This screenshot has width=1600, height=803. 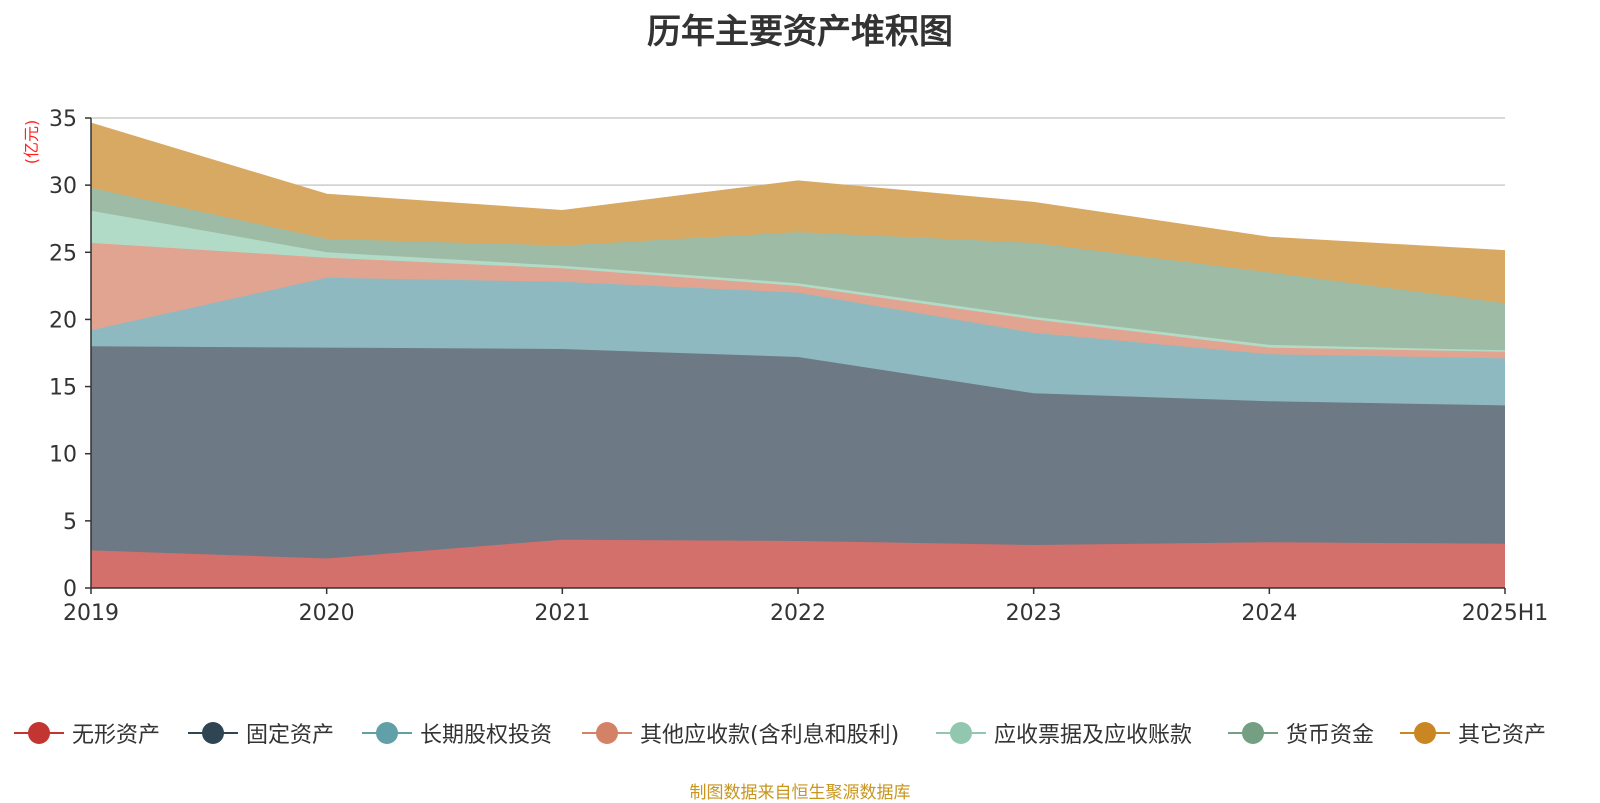 I want to click on chart-title: 历年主要资产堆积图, so click(x=800, y=32).